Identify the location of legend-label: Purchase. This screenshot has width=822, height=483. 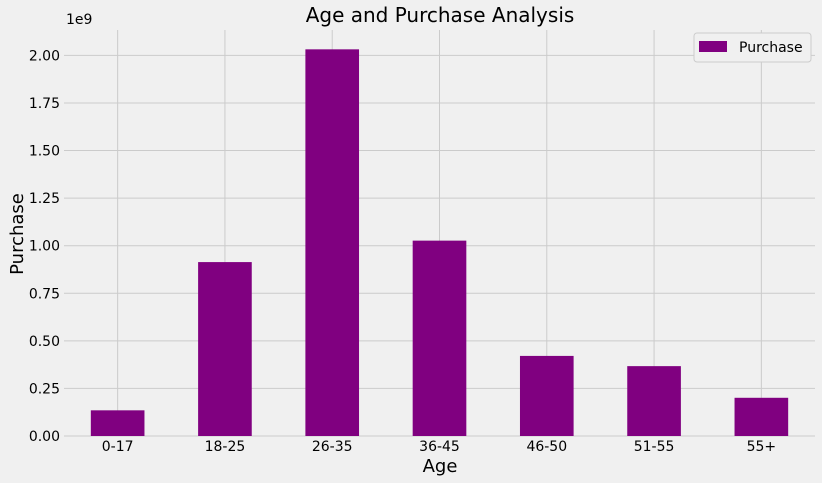
(771, 48).